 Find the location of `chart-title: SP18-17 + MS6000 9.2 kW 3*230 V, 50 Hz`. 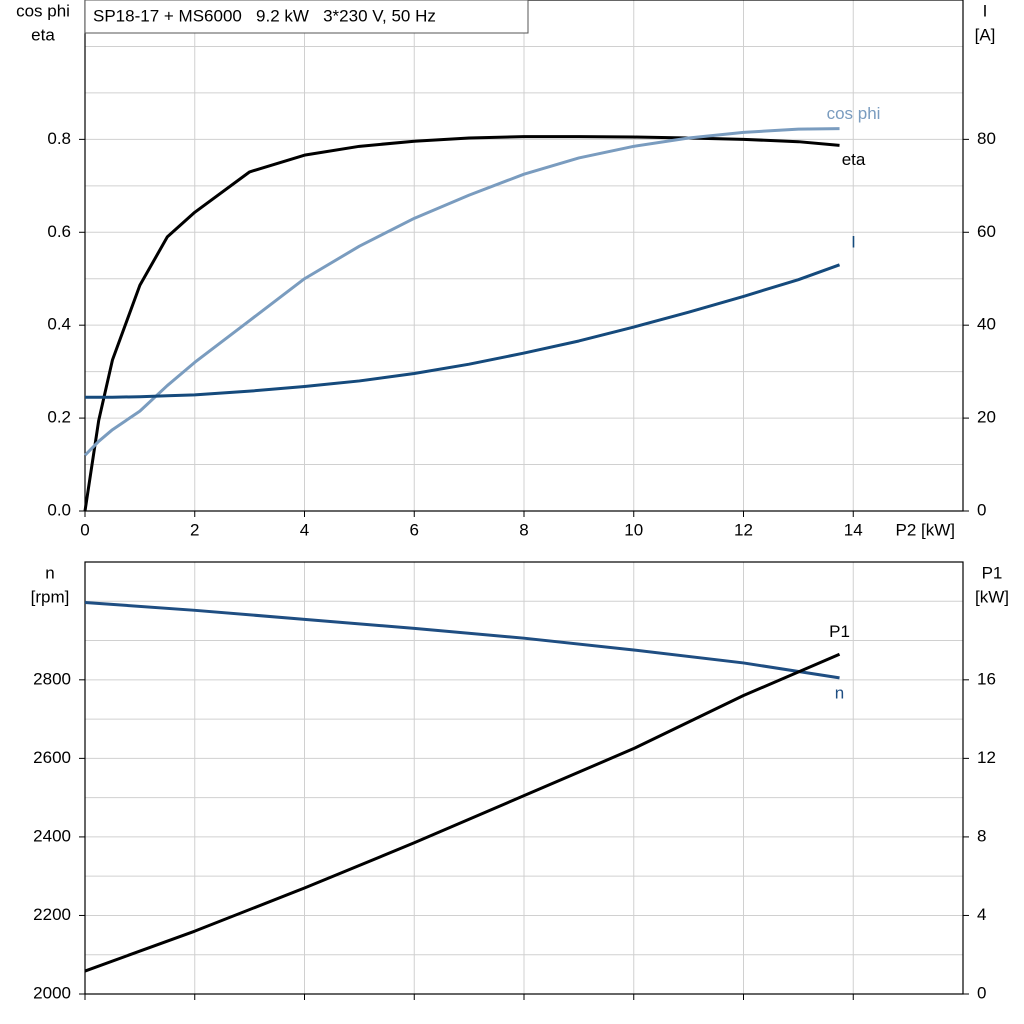

chart-title: SP18-17 + MS6000 9.2 kW 3*230 V, 50 Hz is located at coordinates (264, 15).